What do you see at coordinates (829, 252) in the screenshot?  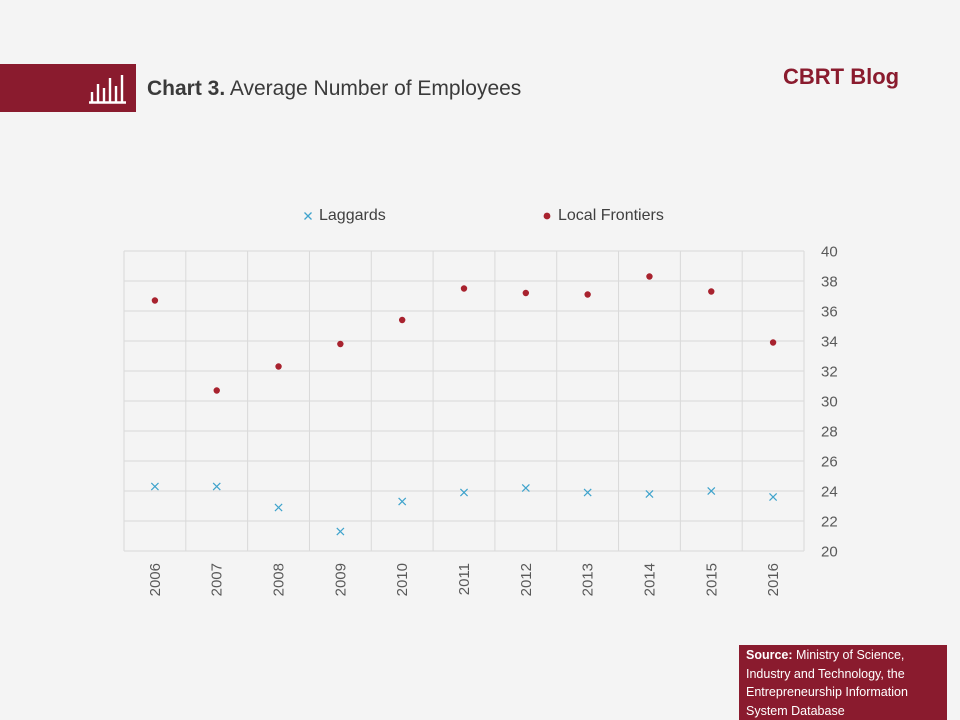 I see `y-tick-label: 40` at bounding box center [829, 252].